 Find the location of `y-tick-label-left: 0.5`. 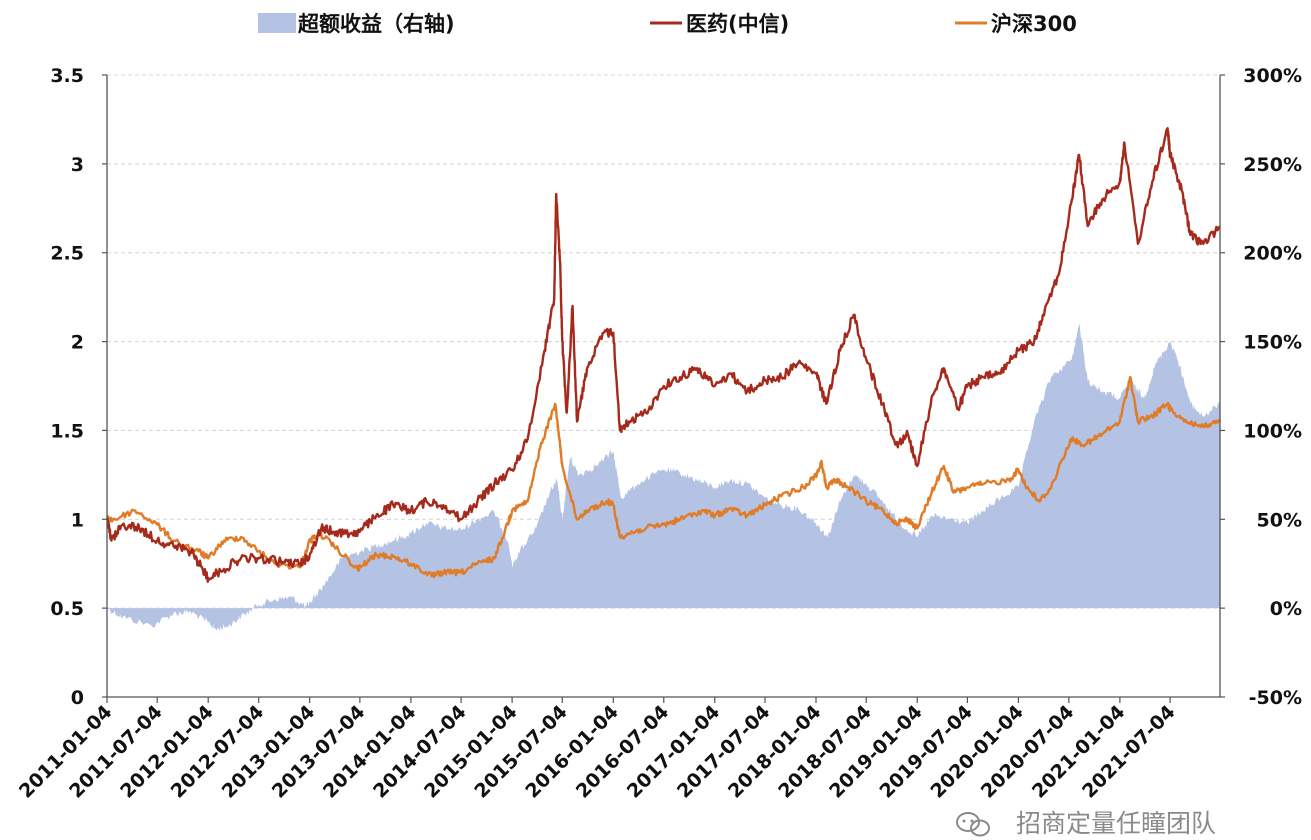

y-tick-label-left: 0.5 is located at coordinates (67, 609).